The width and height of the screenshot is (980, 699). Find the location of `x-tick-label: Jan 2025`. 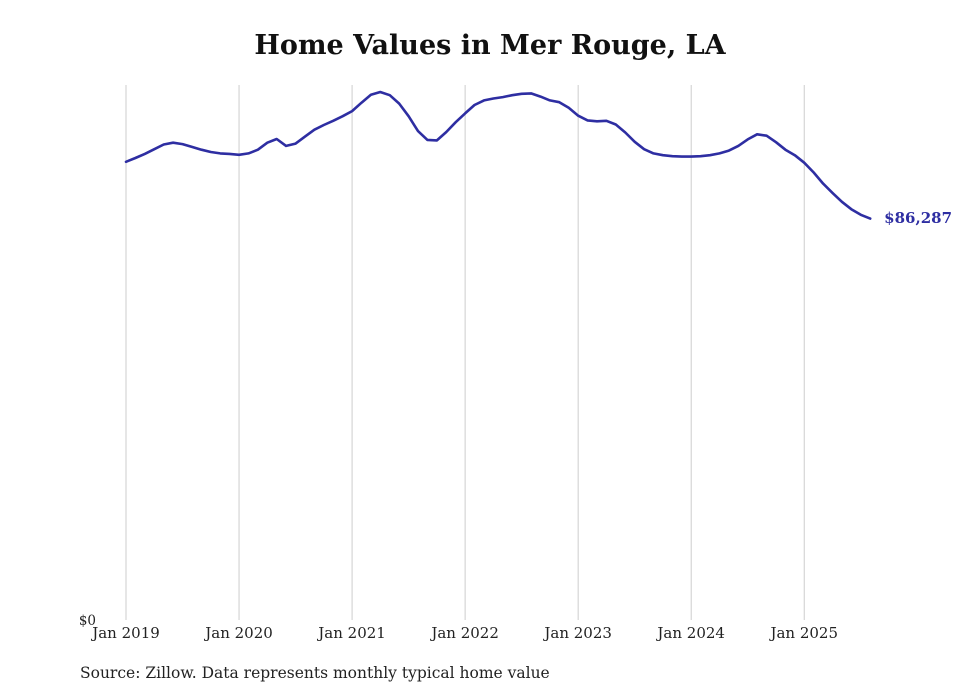

x-tick-label: Jan 2025 is located at coordinates (803, 633).